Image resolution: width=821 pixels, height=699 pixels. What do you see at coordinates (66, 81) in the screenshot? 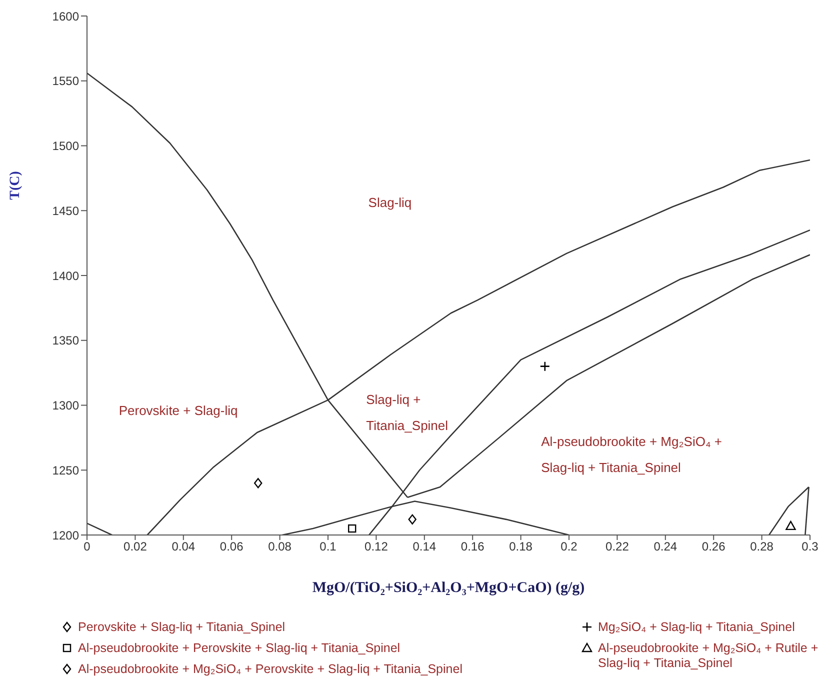
I see `y-tick-label: 1550` at bounding box center [66, 81].